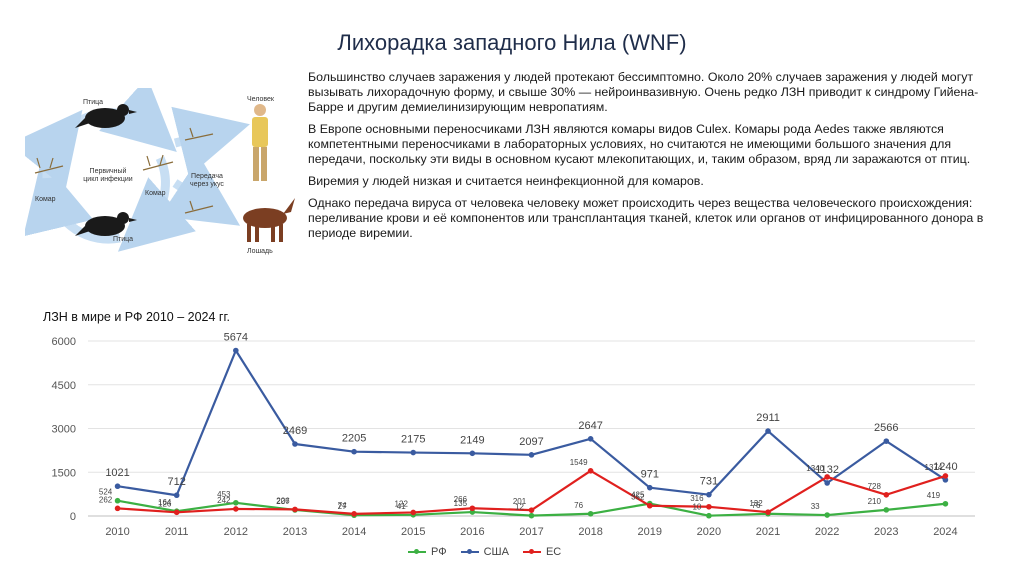  What do you see at coordinates (827, 470) in the screenshot?
I see `data-label: 1132` at bounding box center [827, 470].